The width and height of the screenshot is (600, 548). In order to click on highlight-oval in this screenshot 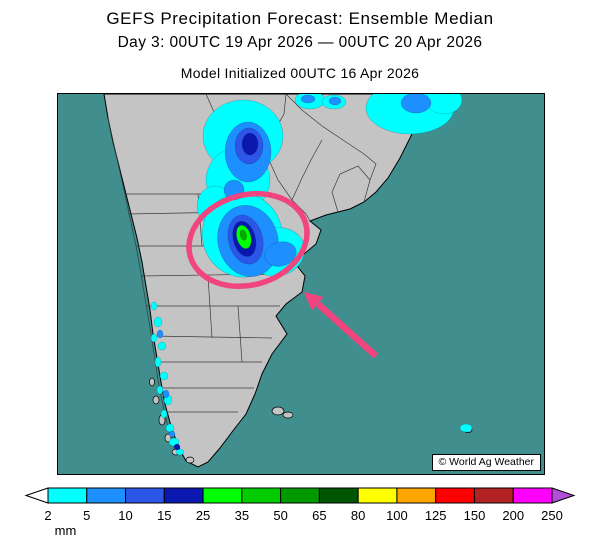, I will do `click(248, 240)`.